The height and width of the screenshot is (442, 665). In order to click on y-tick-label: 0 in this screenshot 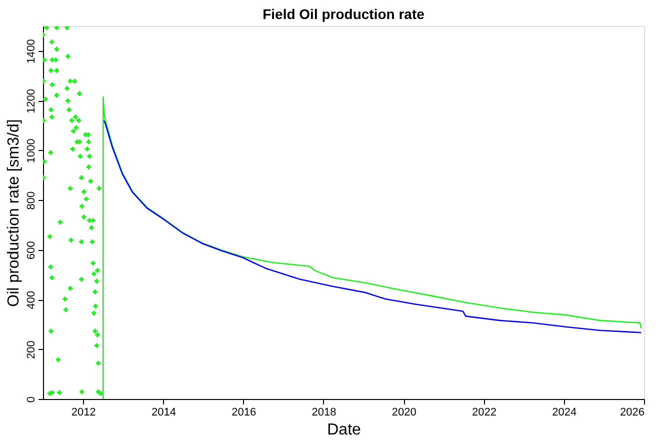, I will do `click(32, 399)`.